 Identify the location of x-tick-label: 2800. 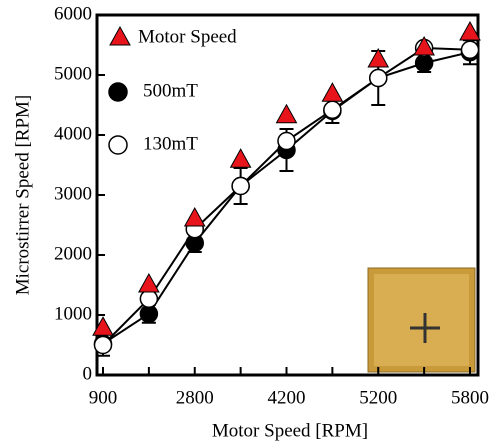
(195, 397).